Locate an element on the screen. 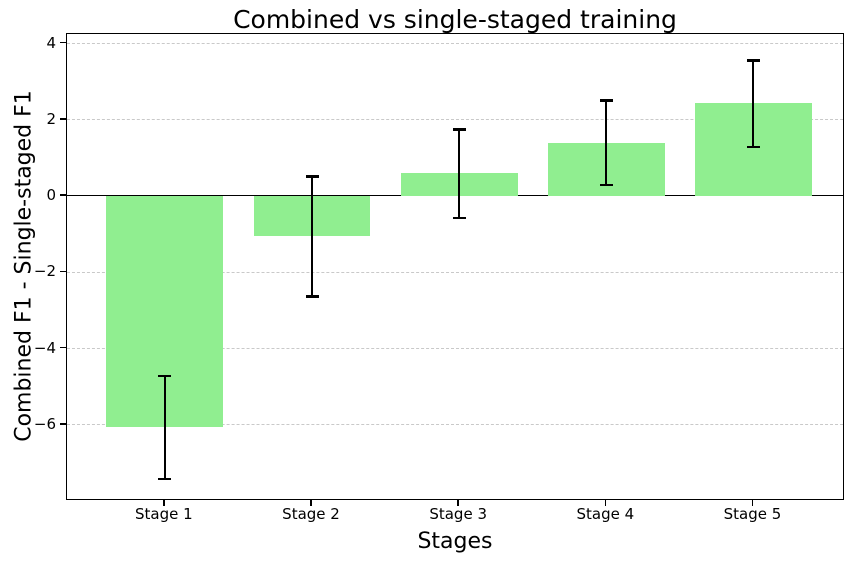 Image resolution: width=854 pixels, height=563 pixels. x-tick-label: Stage 5 is located at coordinates (752, 514).